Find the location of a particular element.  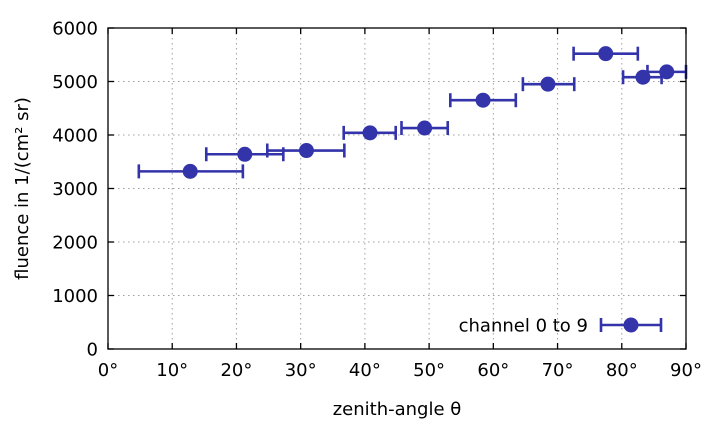

y-tick-label: 4000 is located at coordinates (75, 136).